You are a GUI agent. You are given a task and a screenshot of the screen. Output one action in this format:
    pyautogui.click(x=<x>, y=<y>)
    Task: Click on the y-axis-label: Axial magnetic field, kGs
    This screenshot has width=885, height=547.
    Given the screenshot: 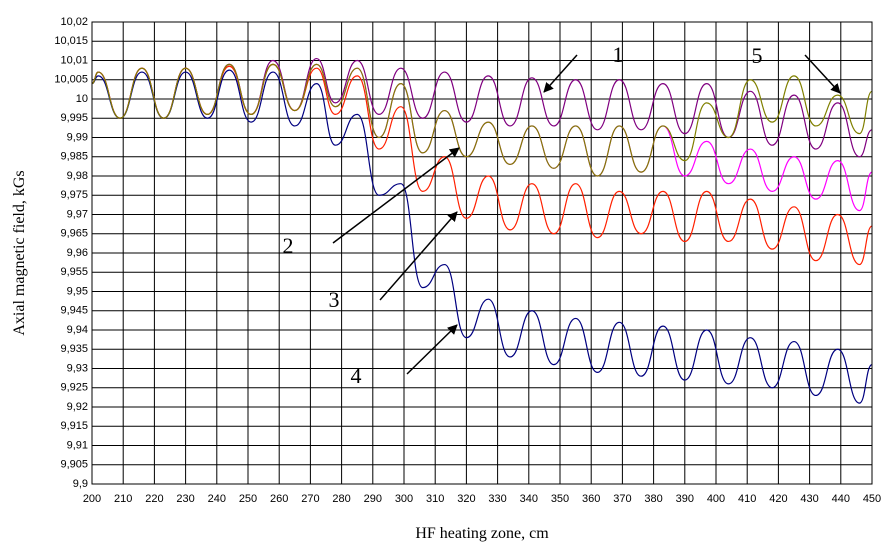 What is the action you would take?
    pyautogui.click(x=19, y=252)
    